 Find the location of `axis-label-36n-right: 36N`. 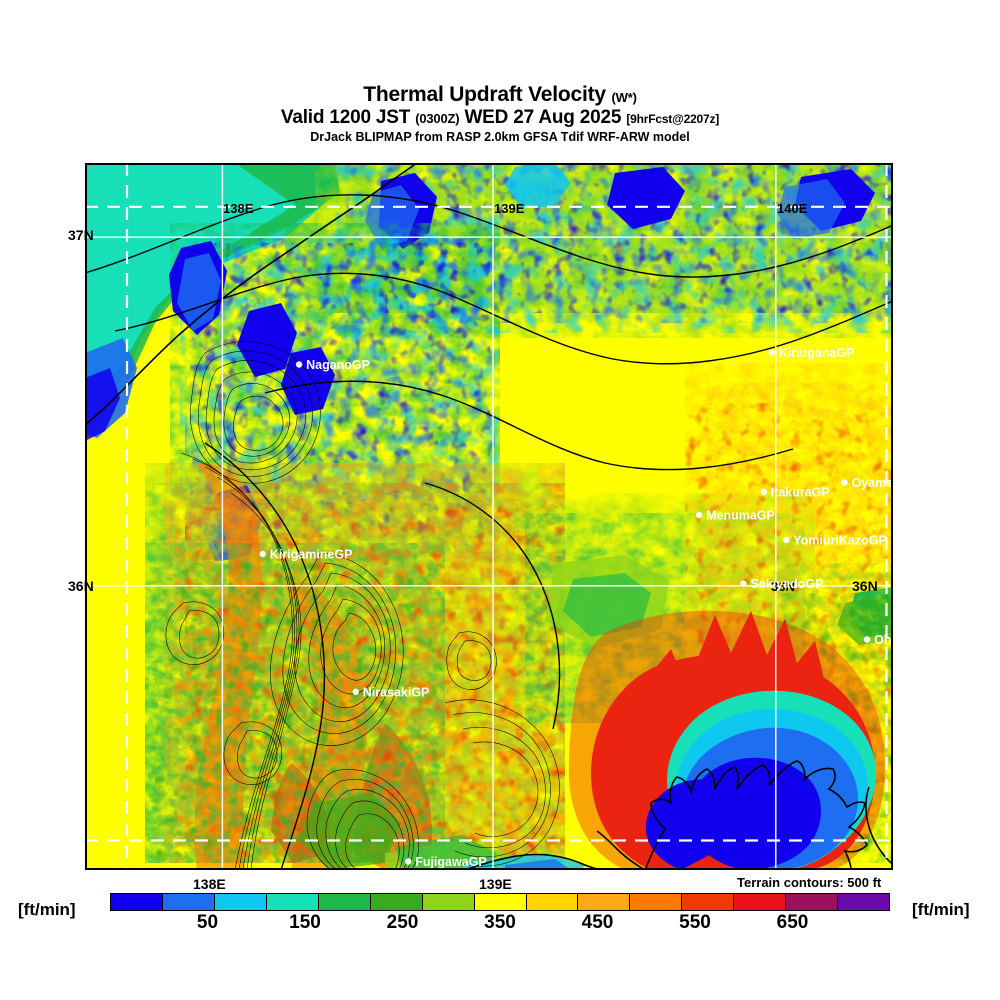

axis-label-36n-right: 36N is located at coordinates (865, 586).